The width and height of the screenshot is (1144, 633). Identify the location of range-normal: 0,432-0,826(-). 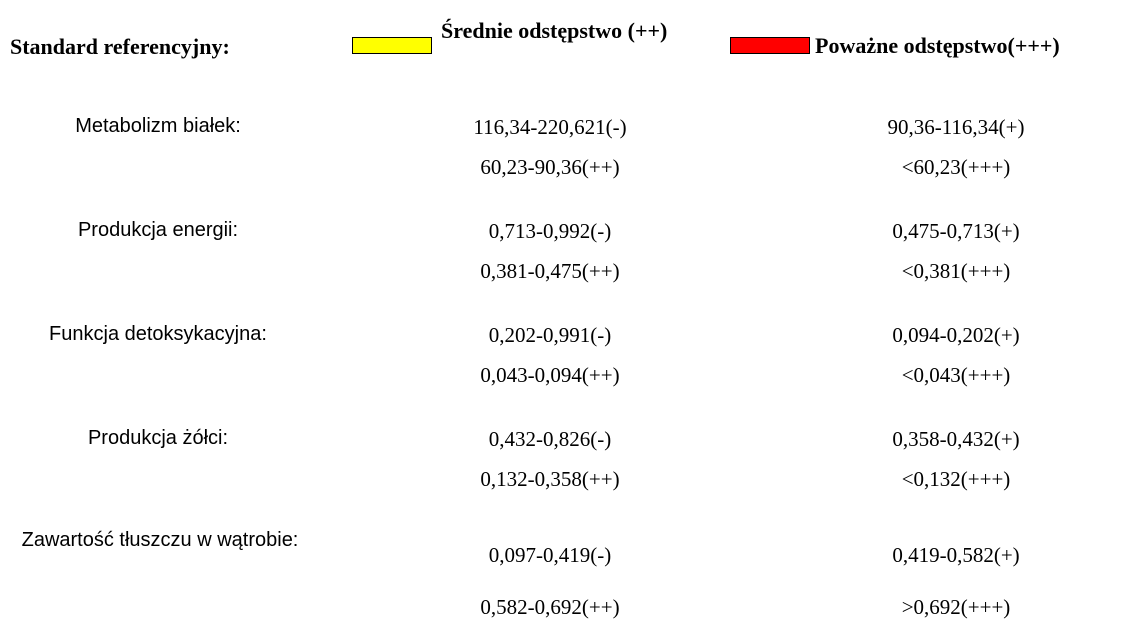
(550, 439).